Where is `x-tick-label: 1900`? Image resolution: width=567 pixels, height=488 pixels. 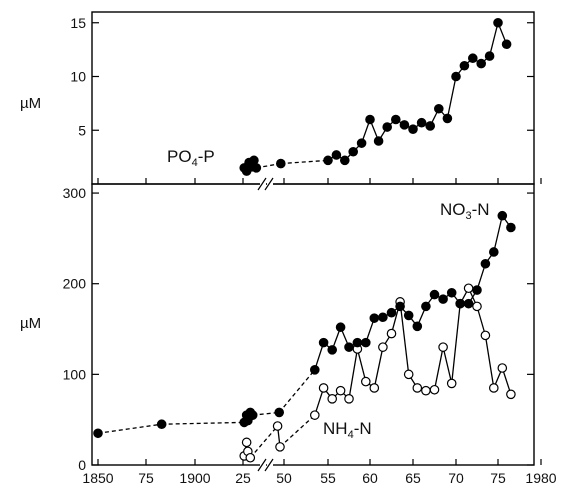 x-tick-label: 1900 is located at coordinates (194, 478).